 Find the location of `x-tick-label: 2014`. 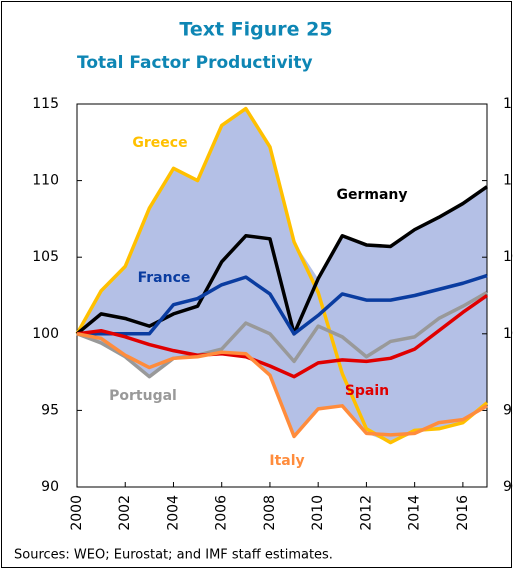

x-tick-label: 2014 is located at coordinates (415, 513).